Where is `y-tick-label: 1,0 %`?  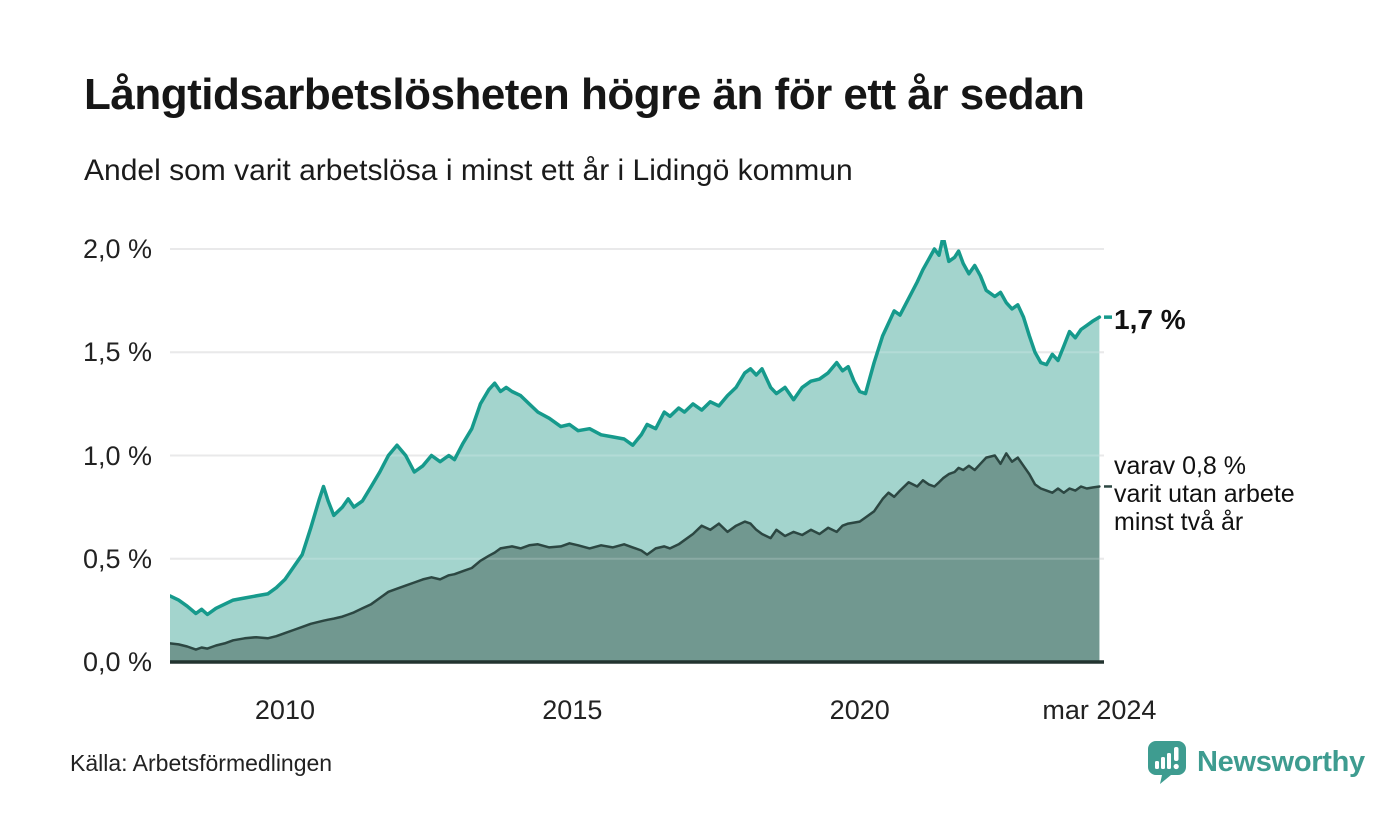
y-tick-label: 1,0 % is located at coordinates (117, 455).